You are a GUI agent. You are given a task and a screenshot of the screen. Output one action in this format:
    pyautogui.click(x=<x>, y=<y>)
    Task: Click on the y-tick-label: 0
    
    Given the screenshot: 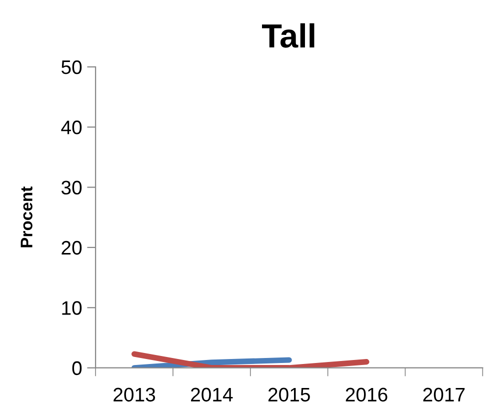 What is the action you would take?
    pyautogui.click(x=77, y=368)
    